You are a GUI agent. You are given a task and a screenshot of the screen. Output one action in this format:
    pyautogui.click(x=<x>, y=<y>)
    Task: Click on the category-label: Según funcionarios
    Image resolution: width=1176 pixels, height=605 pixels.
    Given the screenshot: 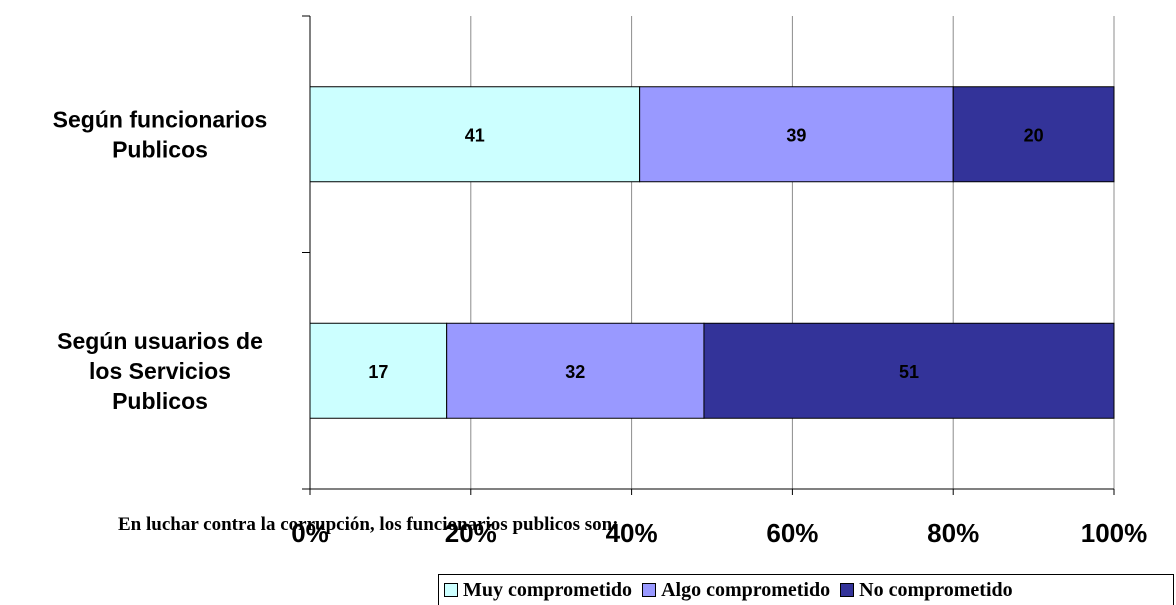 What is the action you would take?
    pyautogui.click(x=160, y=119)
    